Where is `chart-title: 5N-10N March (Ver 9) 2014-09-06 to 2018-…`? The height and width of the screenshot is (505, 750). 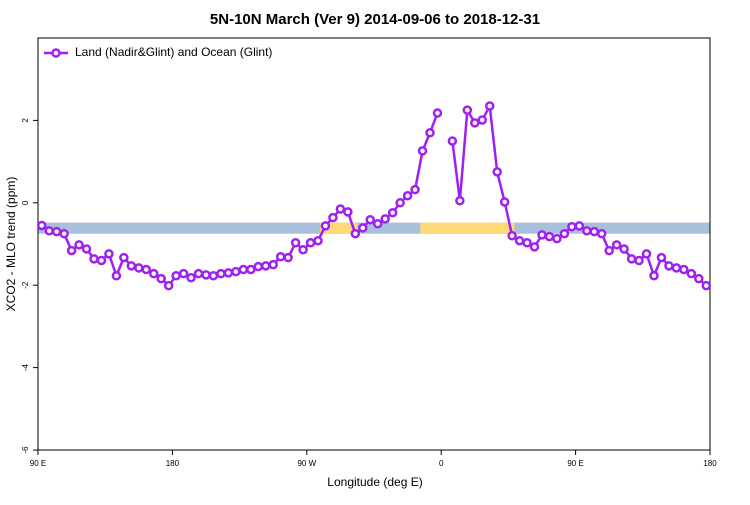 chart-title: 5N-10N March (Ver 9) 2014-09-06 to 2018-… is located at coordinates (375, 19).